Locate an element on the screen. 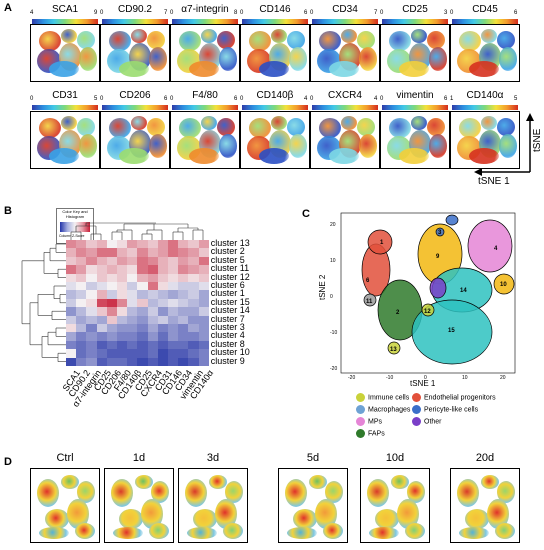 The width and height of the screenshot is (544, 550). panel-c-ytick: 10 is located at coordinates (333, 261).